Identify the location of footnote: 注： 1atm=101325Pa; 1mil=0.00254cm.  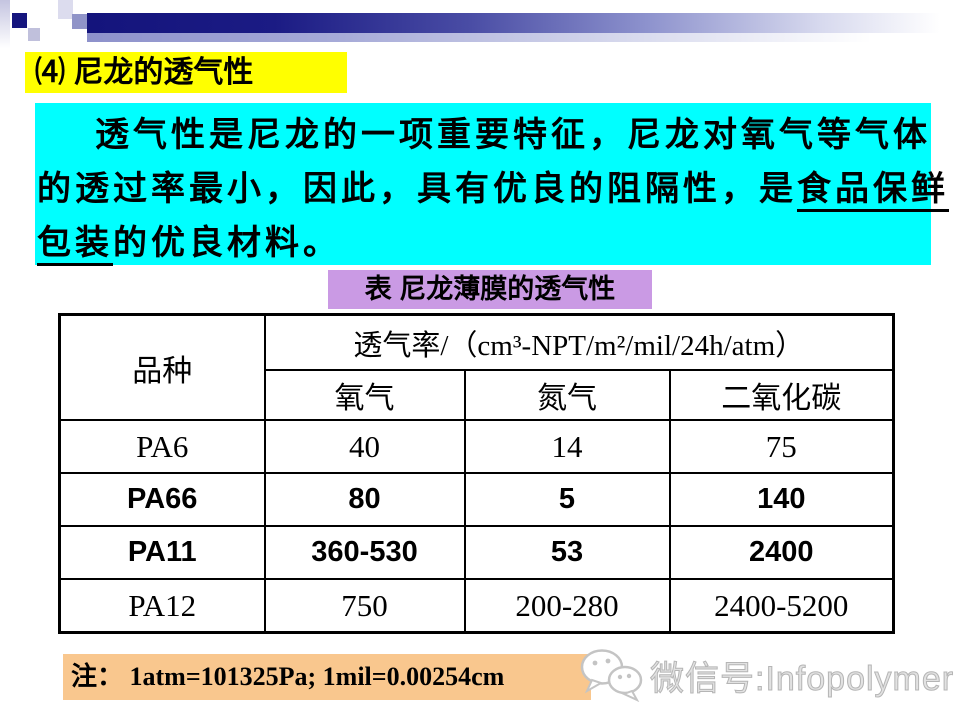
(327, 677).